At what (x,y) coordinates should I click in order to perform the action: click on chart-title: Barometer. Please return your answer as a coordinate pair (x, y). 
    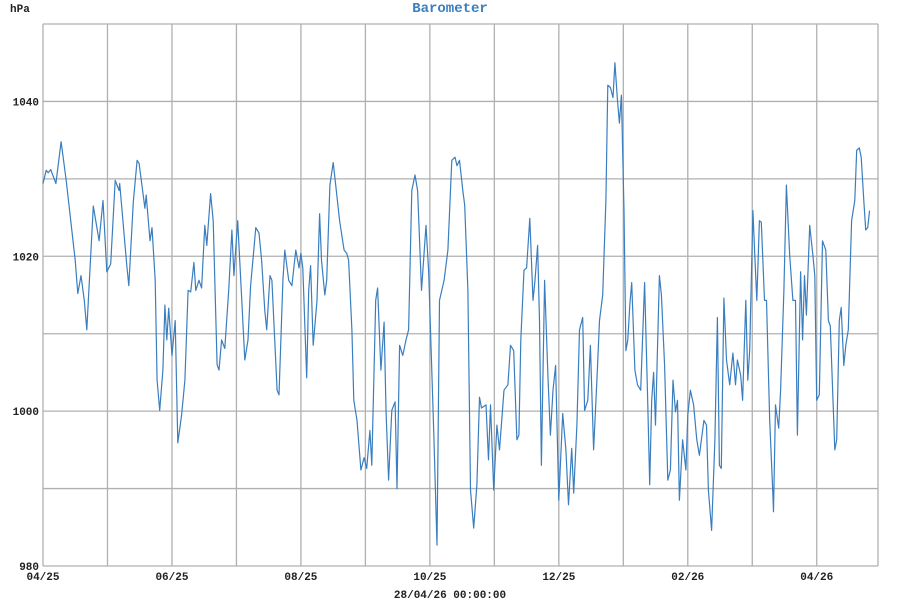
    Looking at the image, I should click on (450, 9).